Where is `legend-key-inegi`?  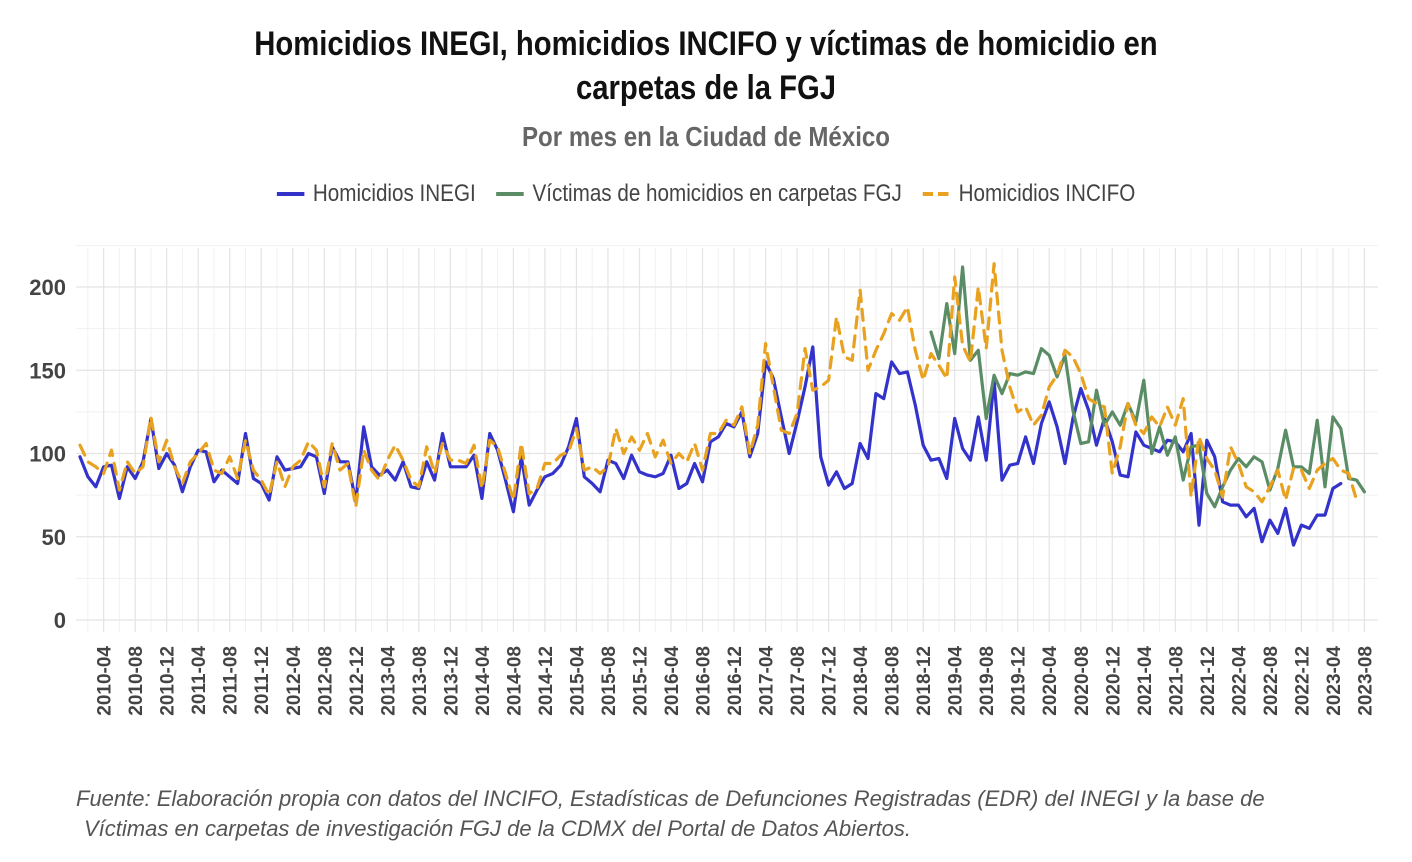 legend-key-inegi is located at coordinates (290, 194).